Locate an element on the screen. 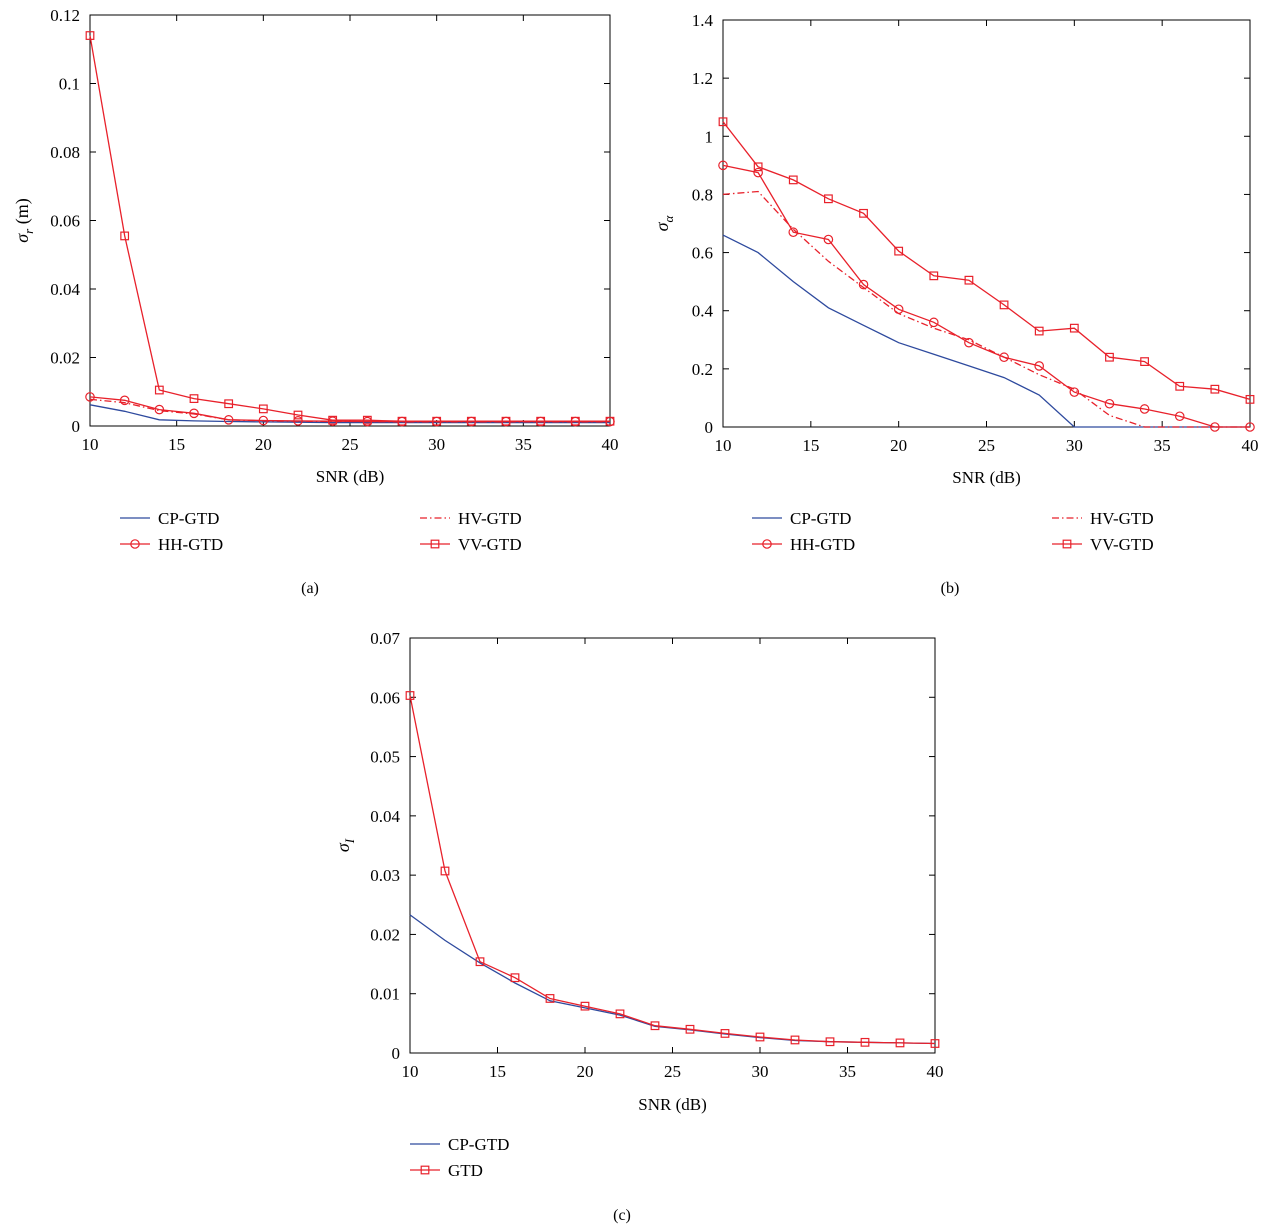 The height and width of the screenshot is (1231, 1271). y-tick-label: 0.02 is located at coordinates (385, 934).